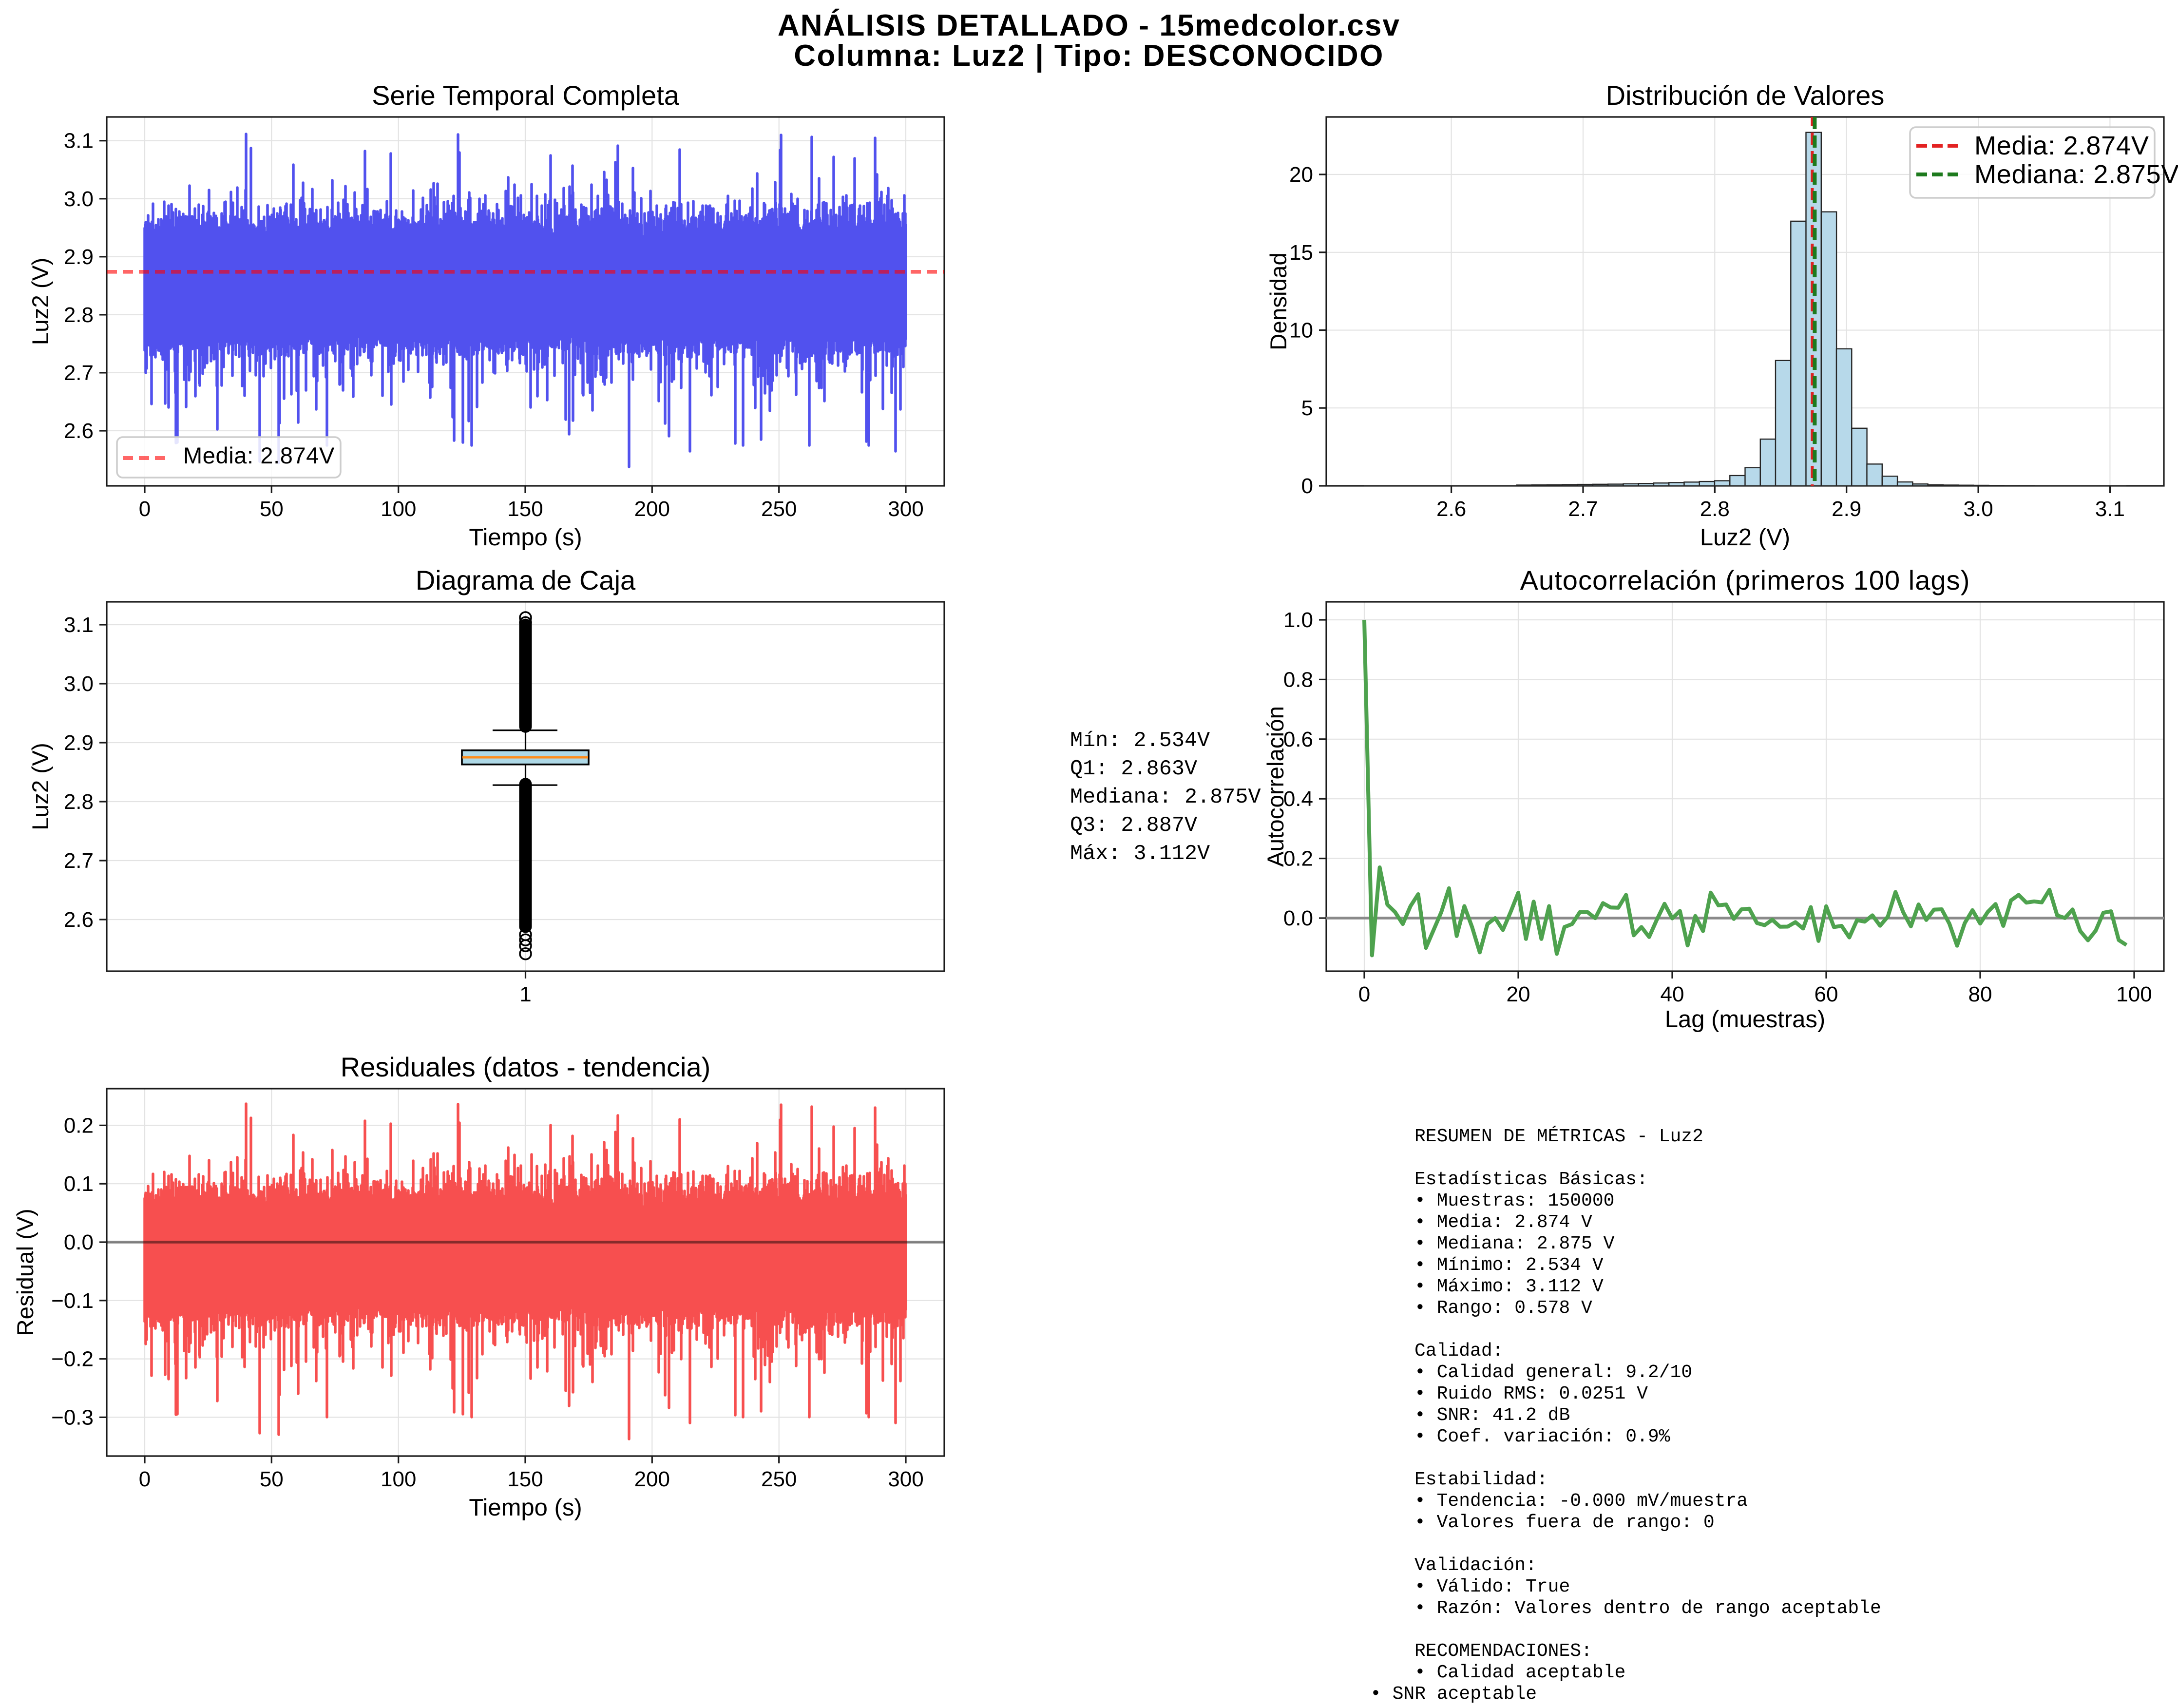 This screenshot has height=1708, width=2178. What do you see at coordinates (73, 1359) in the screenshot?
I see `svg-text: −0.2` at bounding box center [73, 1359].